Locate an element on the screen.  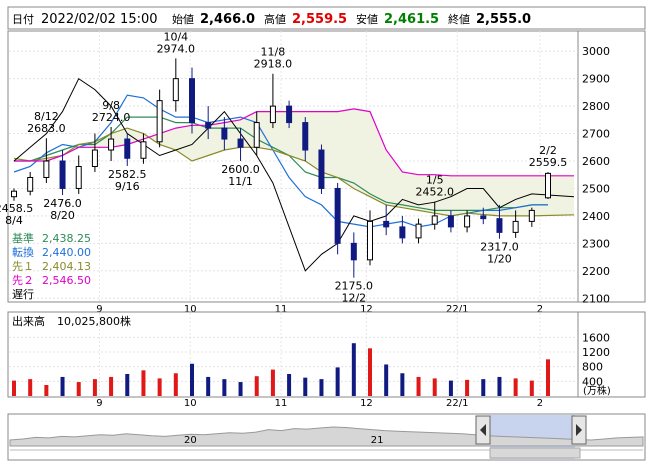
price-y-tick-2800: 2800 is located at coordinates (596, 106).